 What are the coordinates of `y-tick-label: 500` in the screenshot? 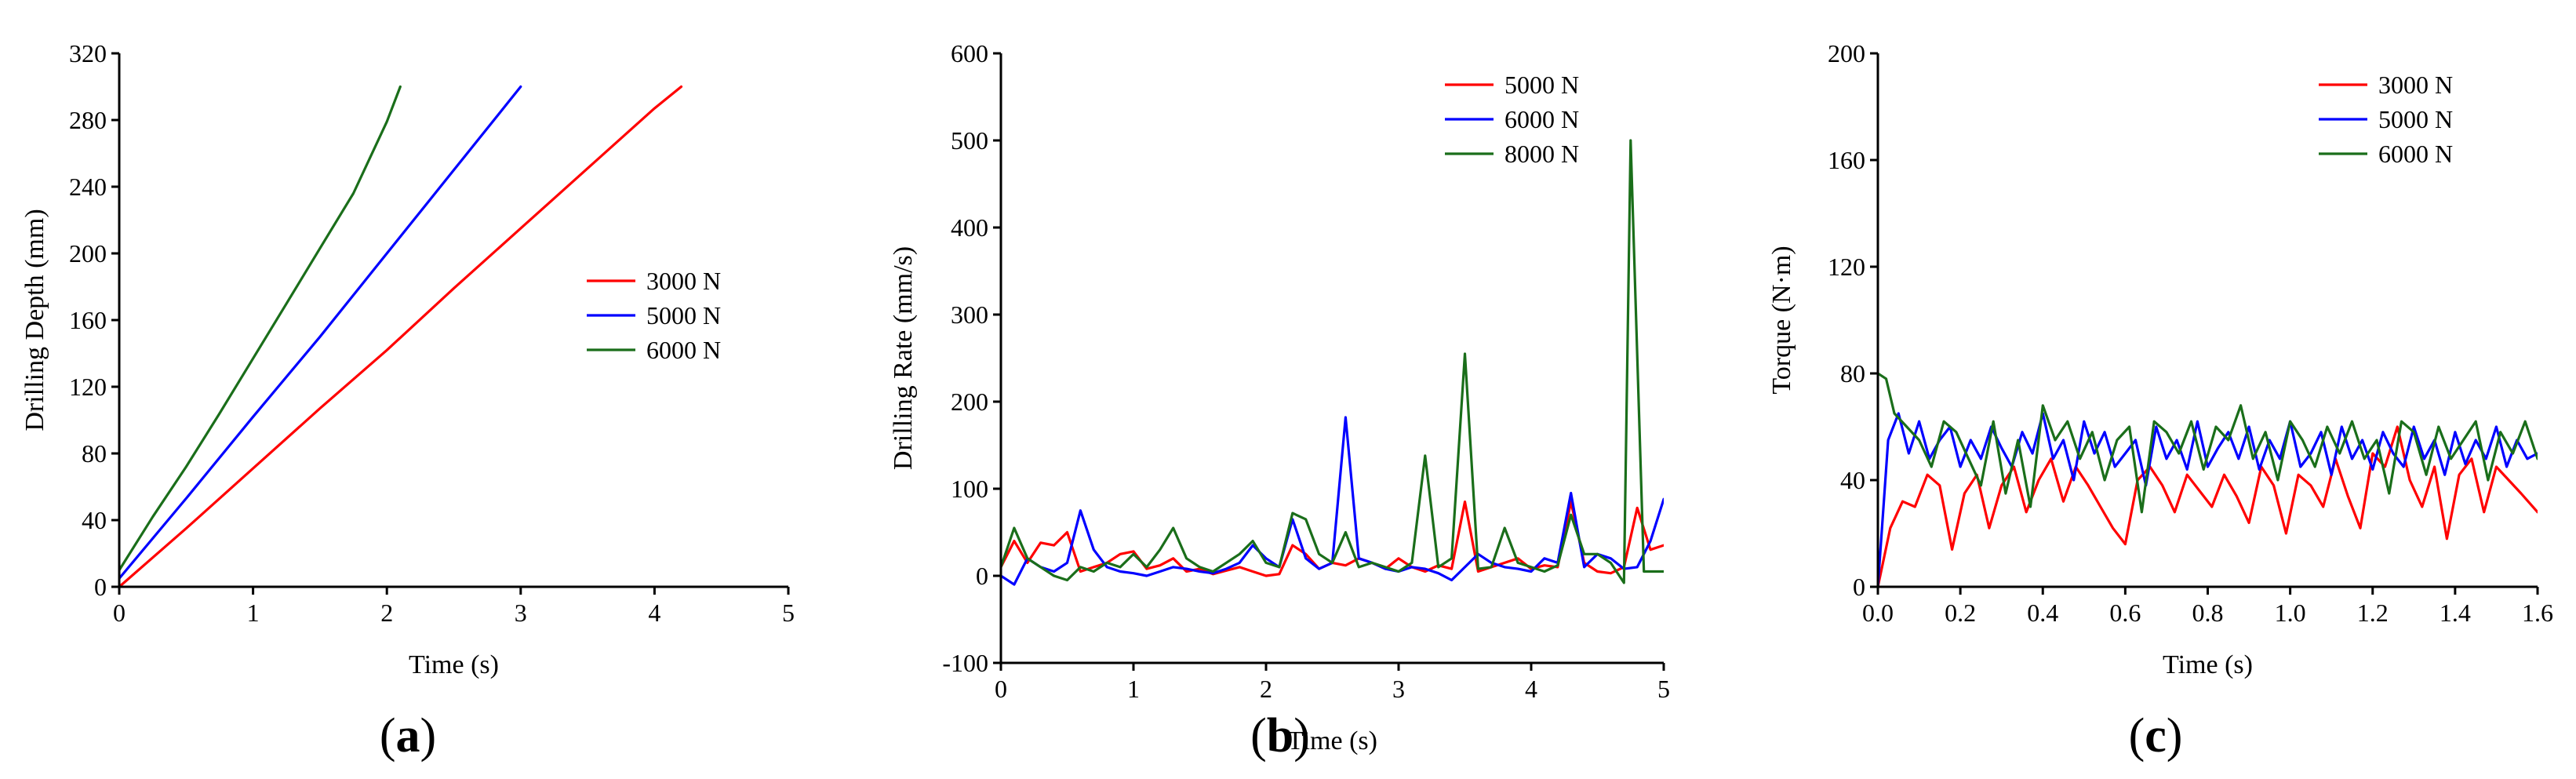 It's located at (969, 140).